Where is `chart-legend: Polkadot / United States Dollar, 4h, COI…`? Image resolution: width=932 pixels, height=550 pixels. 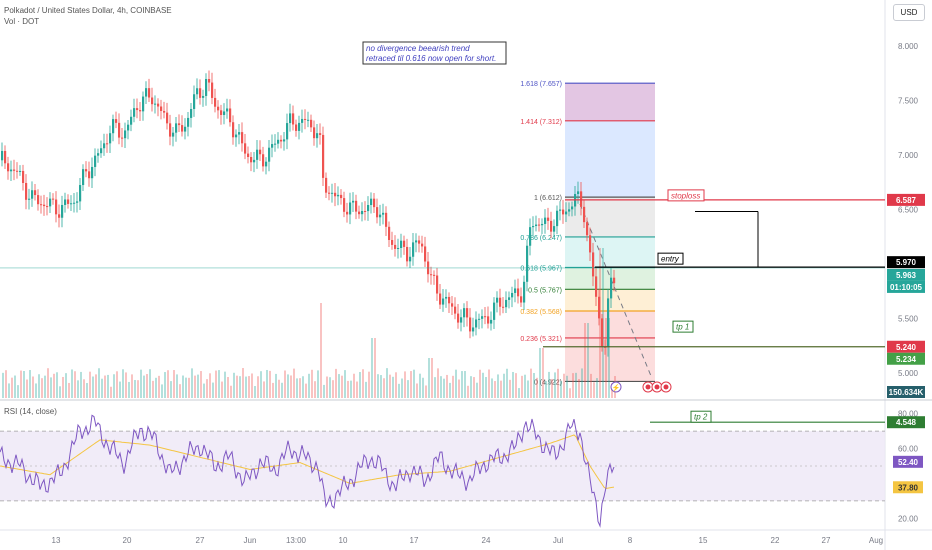 chart-legend: Polkadot / United States Dollar, 4h, COI… is located at coordinates (88, 16).